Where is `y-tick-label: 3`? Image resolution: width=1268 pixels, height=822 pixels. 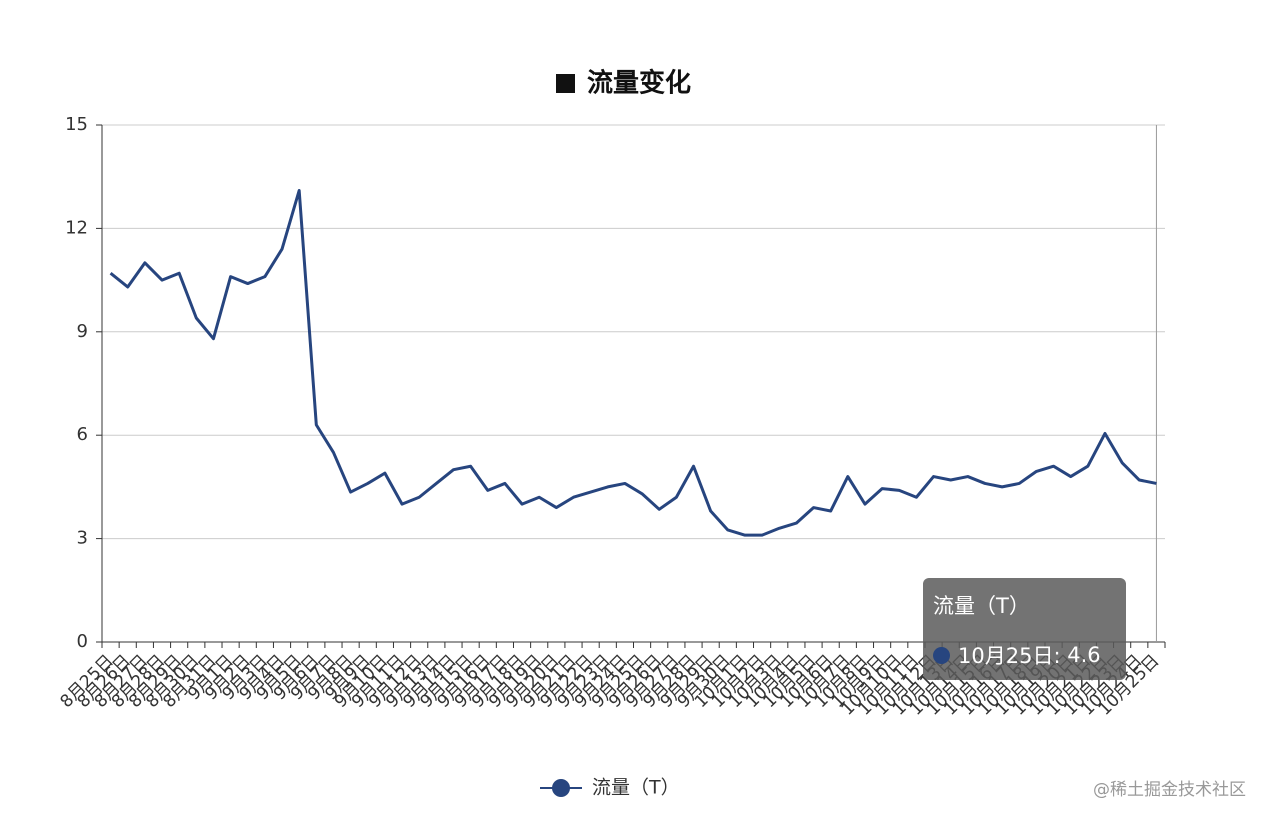
y-tick-label: 3 is located at coordinates (82, 538).